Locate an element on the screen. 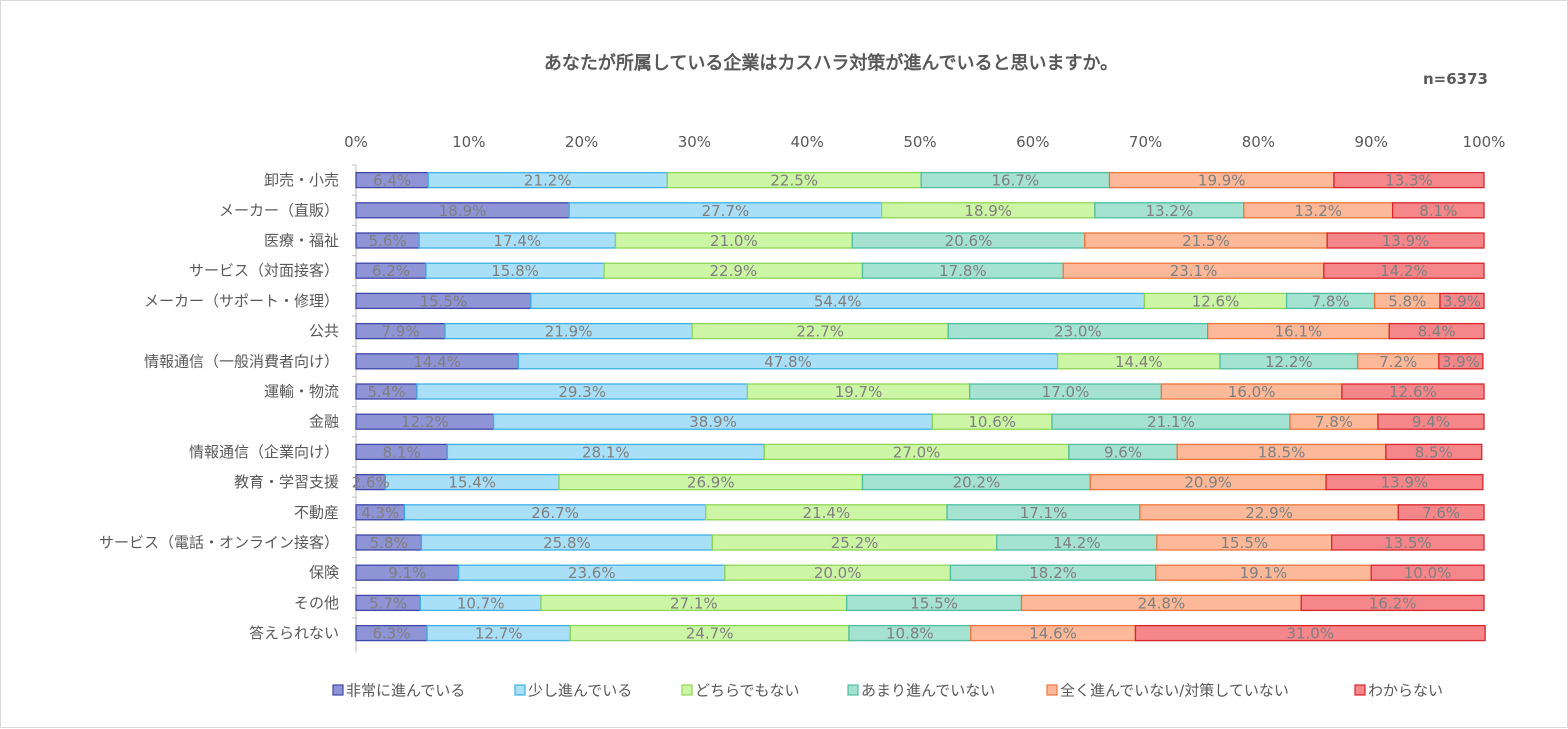 The image size is (1568, 729). data-label: 14.6% is located at coordinates (1053, 634).